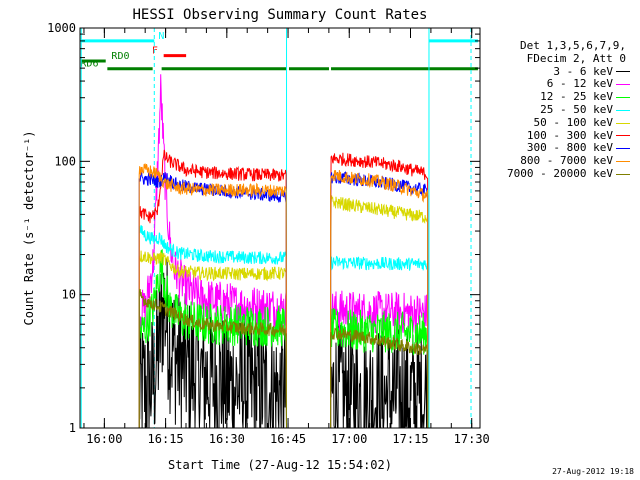  I want to click on legend-entry: 800 - 7000 keV, so click(565, 161).